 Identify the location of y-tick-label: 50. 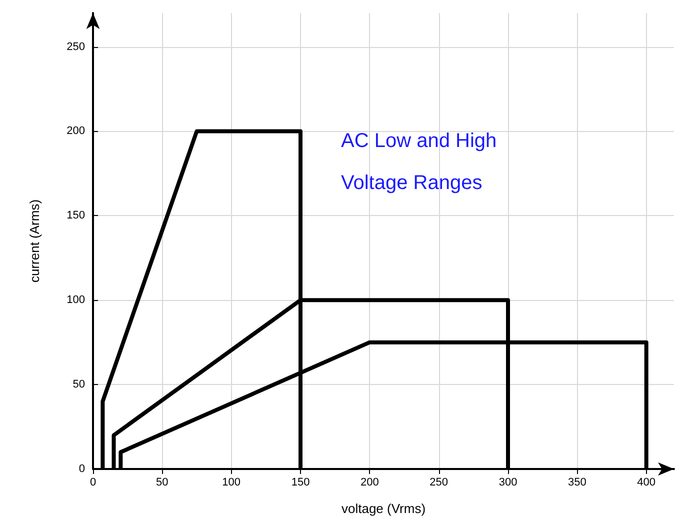
(78, 384).